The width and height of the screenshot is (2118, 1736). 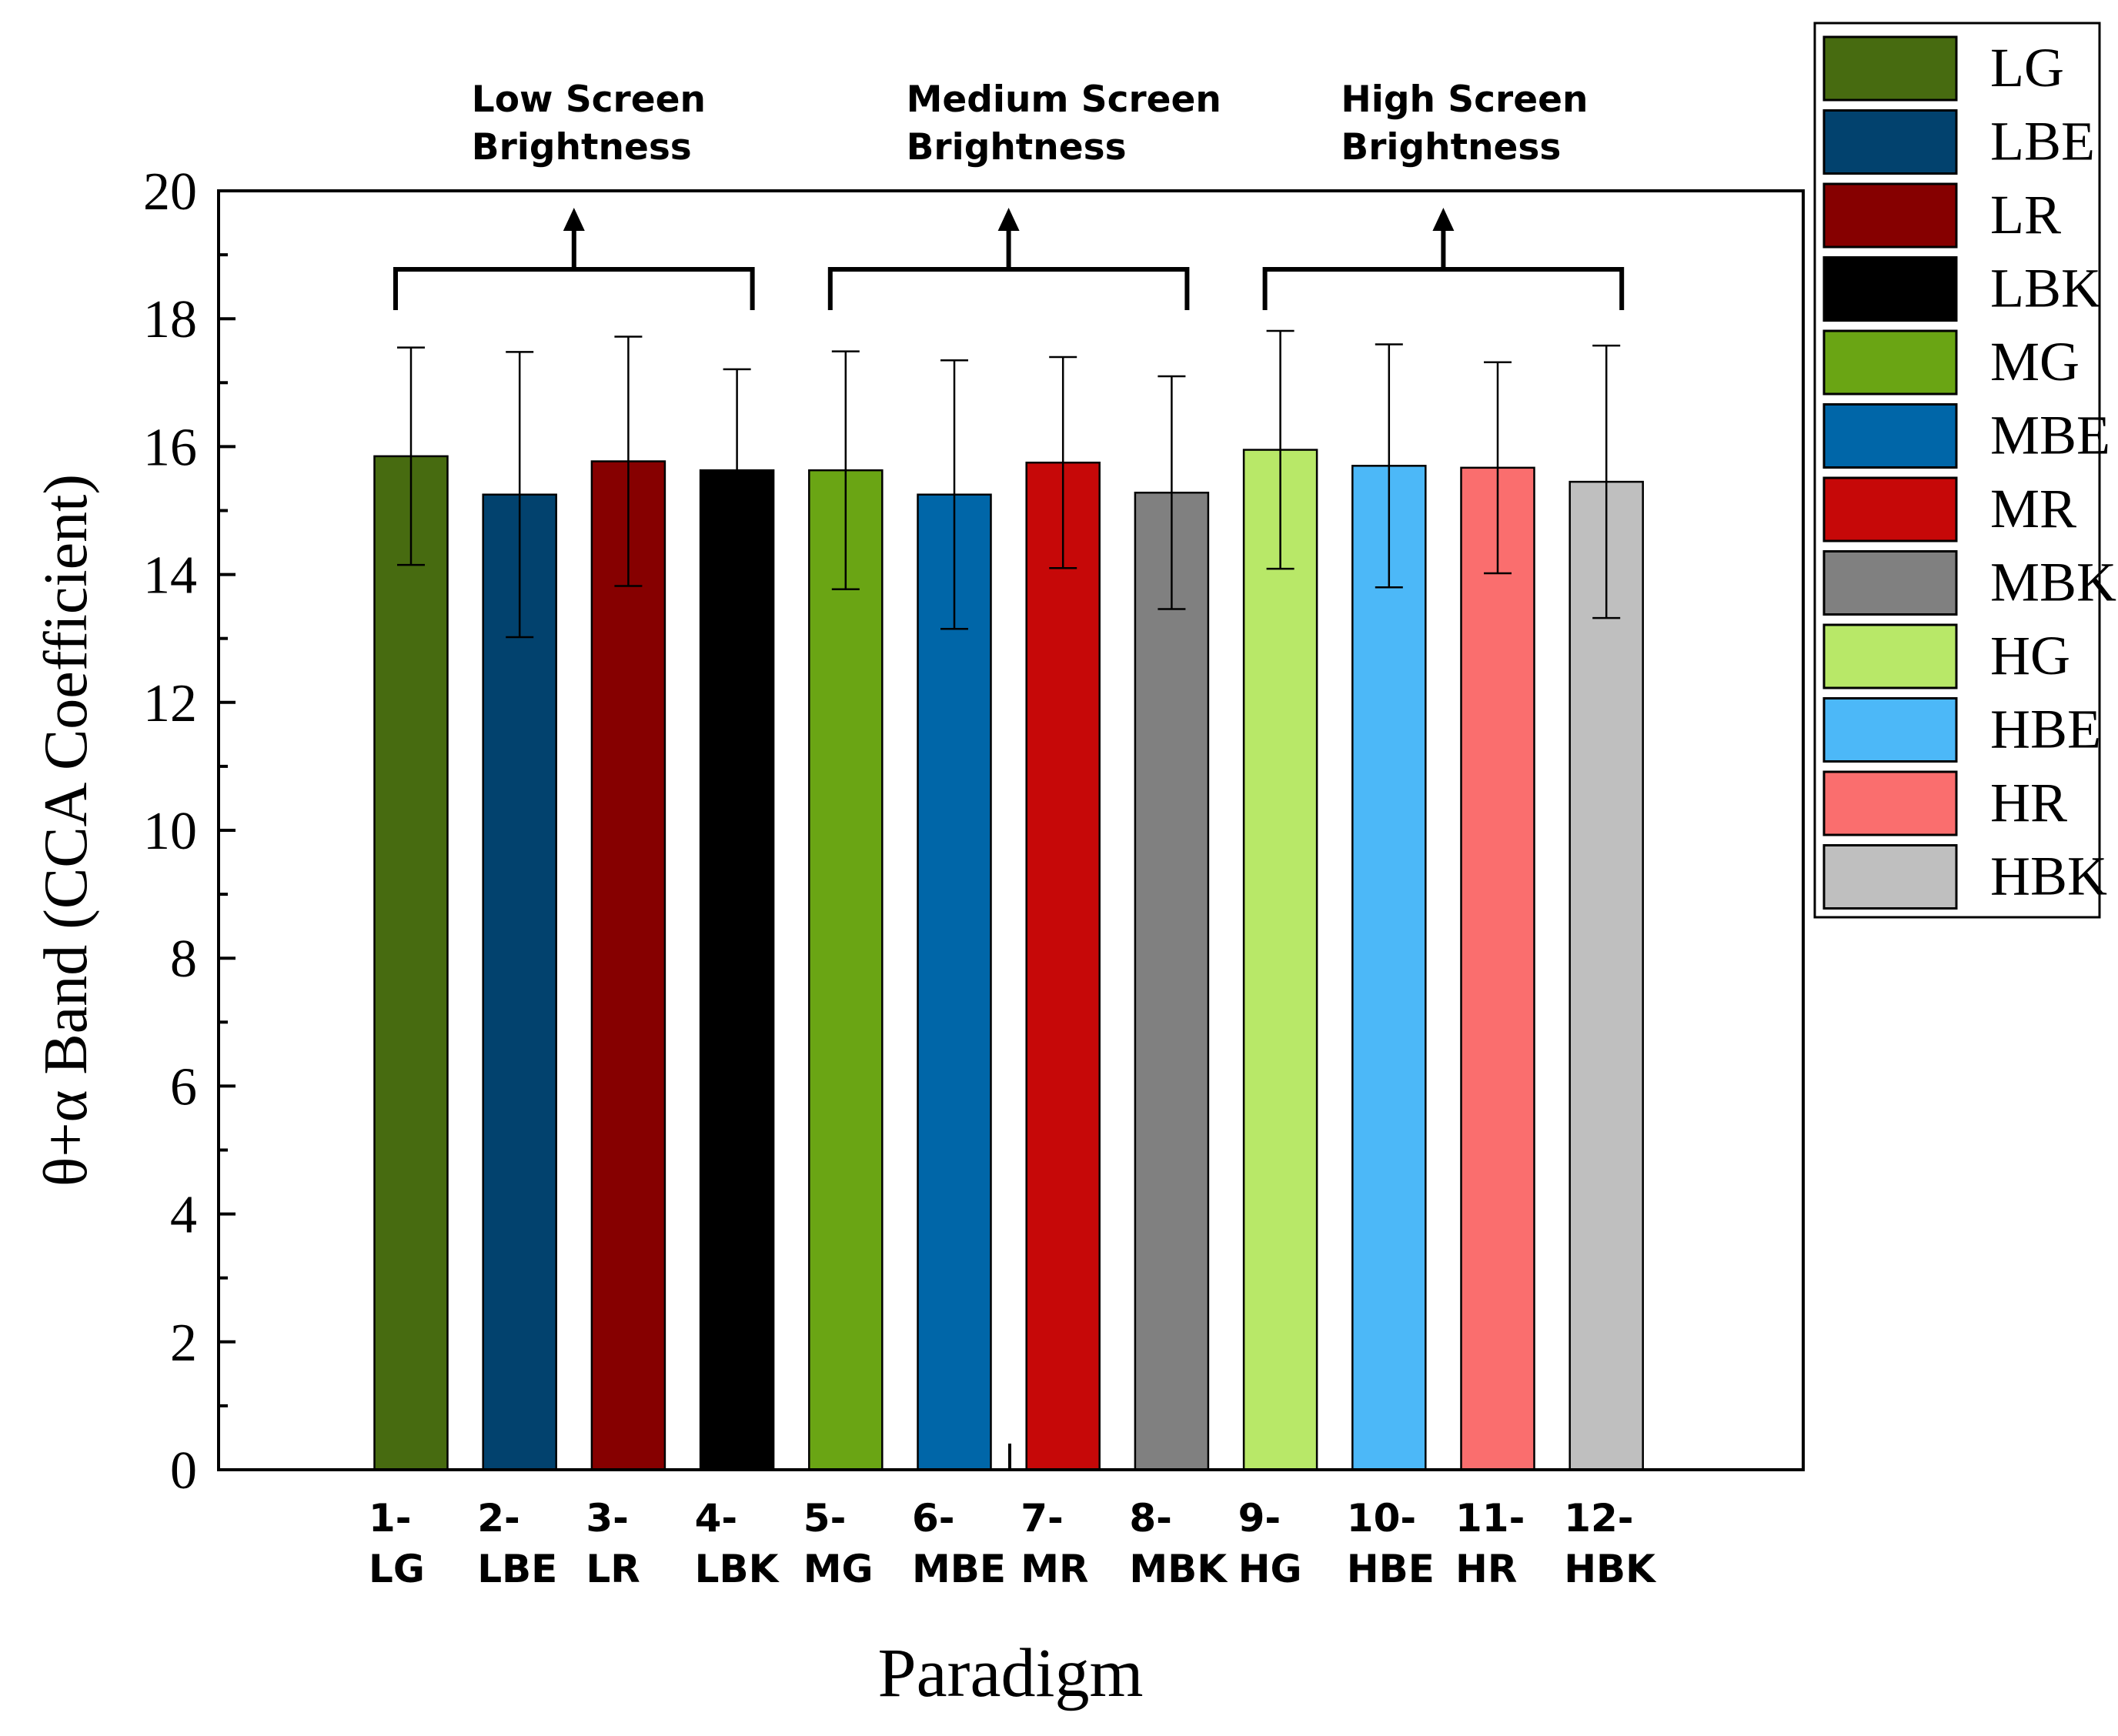 I want to click on legend-item-lbe: LBE, so click(x=1958, y=142).